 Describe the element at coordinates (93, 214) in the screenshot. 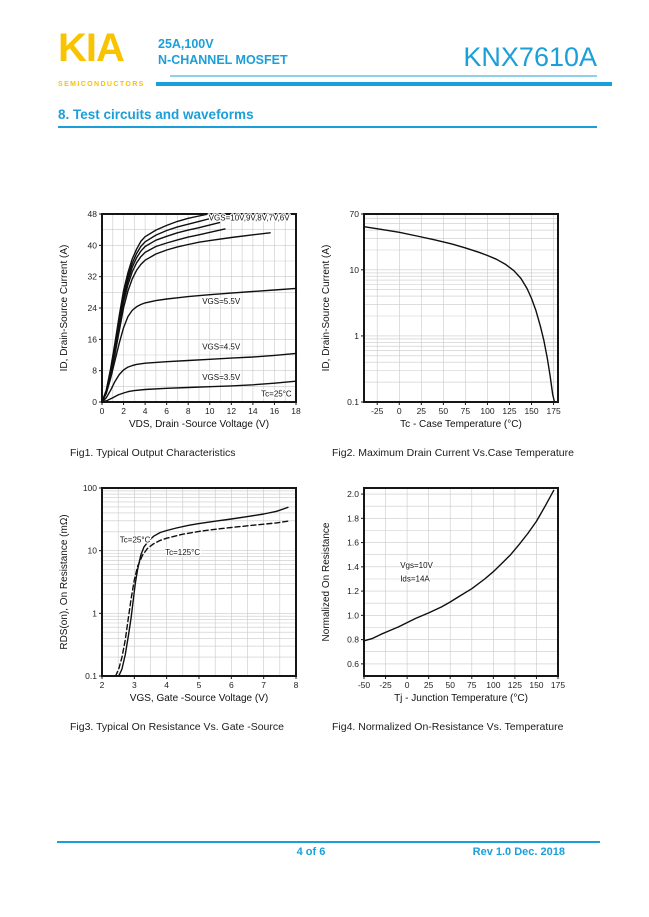

I see `svg-text: 48` at that location.